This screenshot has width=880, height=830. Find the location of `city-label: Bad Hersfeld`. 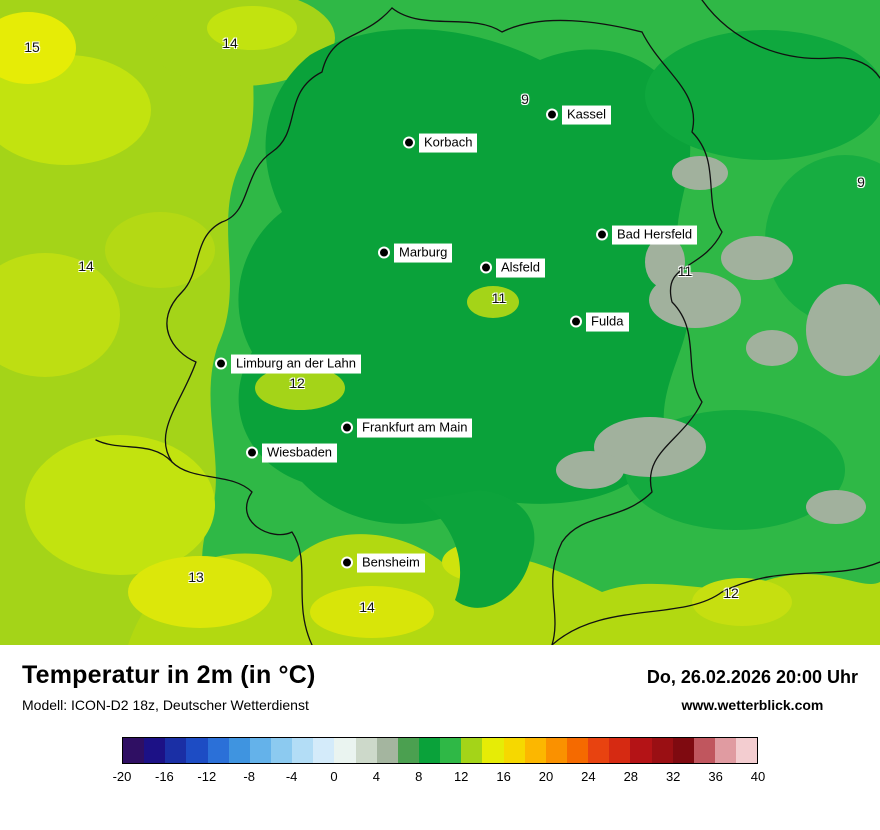

city-label: Bad Hersfeld is located at coordinates (655, 235).